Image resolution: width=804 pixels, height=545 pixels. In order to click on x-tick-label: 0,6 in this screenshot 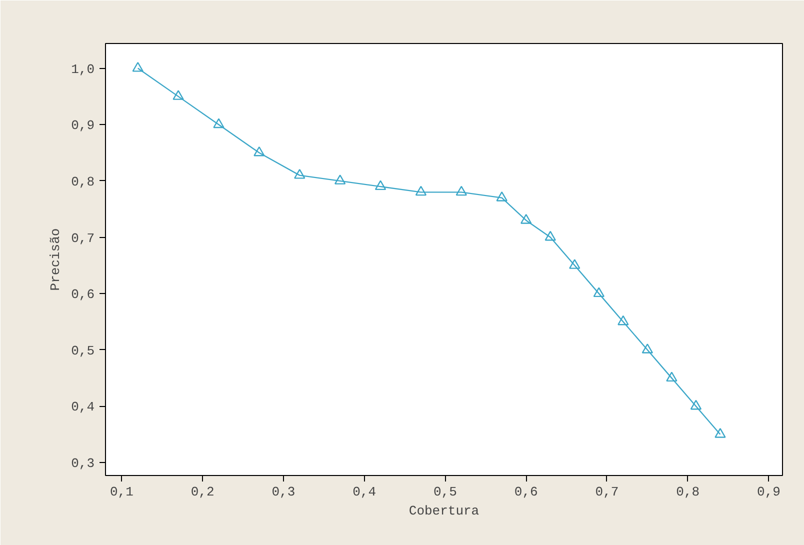, I will do `click(526, 492)`.